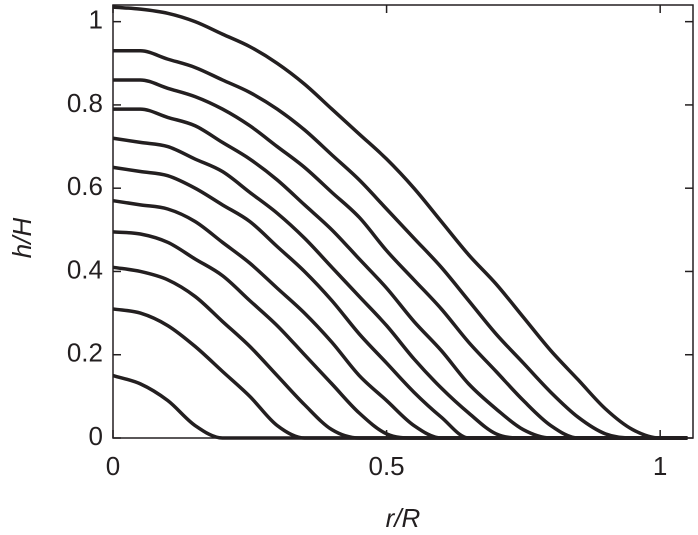 The width and height of the screenshot is (698, 535). I want to click on y-axis-label: h/H, so click(22, 238).